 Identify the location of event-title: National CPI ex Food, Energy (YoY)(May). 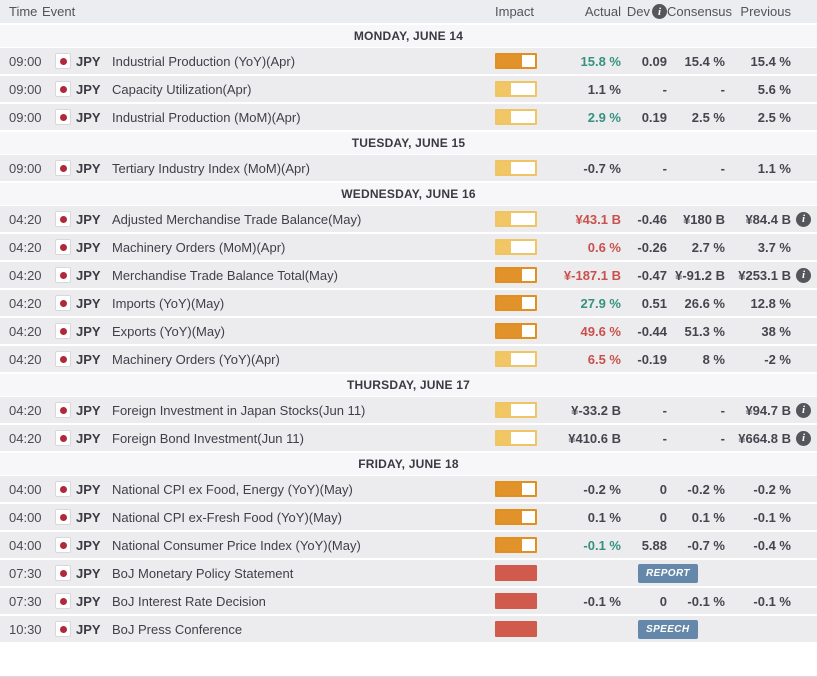
(232, 489).